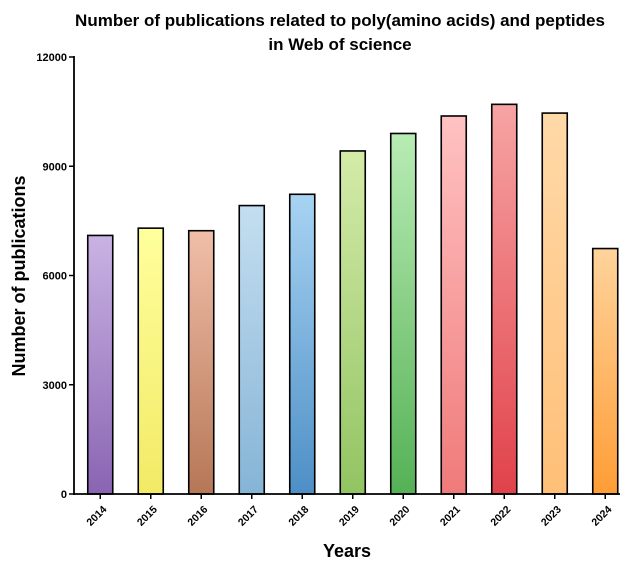 Image resolution: width=624 pixels, height=563 pixels. Describe the element at coordinates (19, 275) in the screenshot. I see `y-axis-title: Number of publications` at that location.